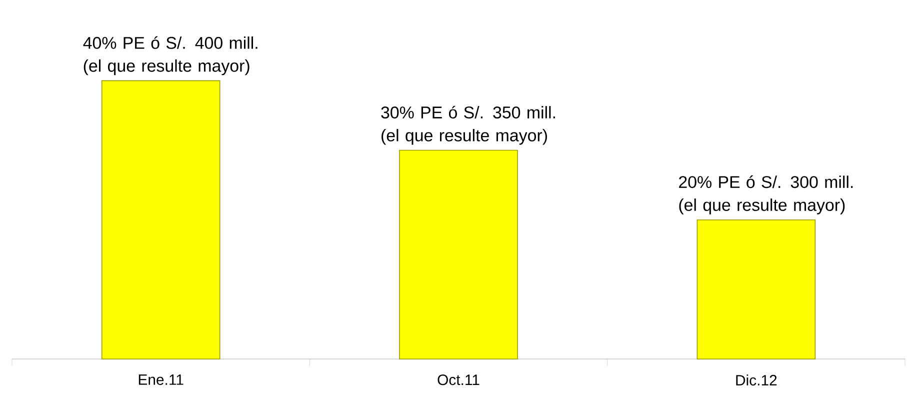  What do you see at coordinates (756, 380) in the screenshot?
I see `x-tick-label: Dic.12` at bounding box center [756, 380].